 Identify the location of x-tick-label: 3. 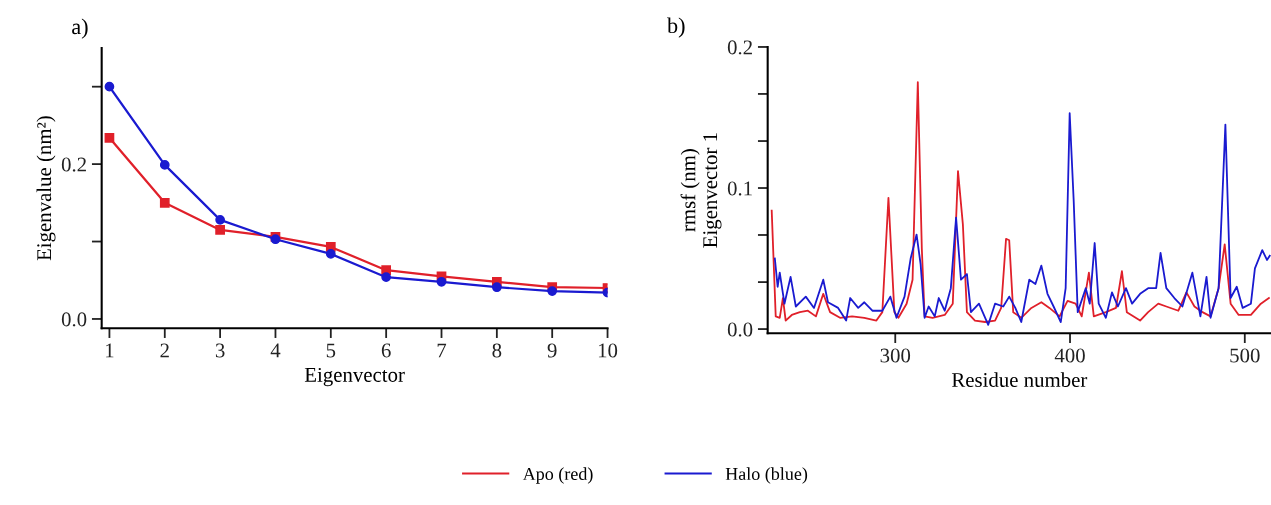
(220, 350).